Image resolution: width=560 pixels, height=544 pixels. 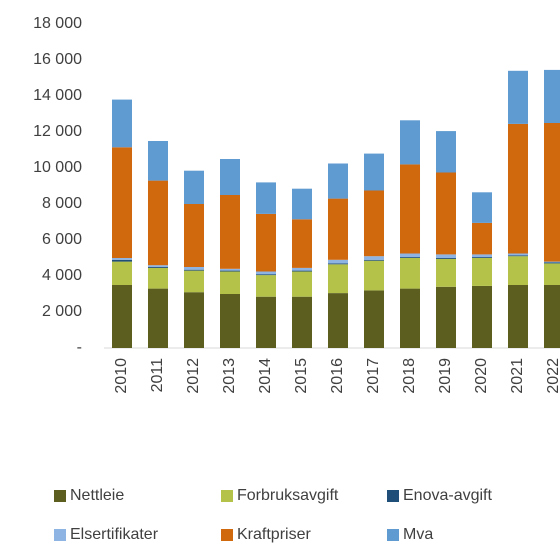 I want to click on x-tick-label: 2016, so click(x=337, y=376).